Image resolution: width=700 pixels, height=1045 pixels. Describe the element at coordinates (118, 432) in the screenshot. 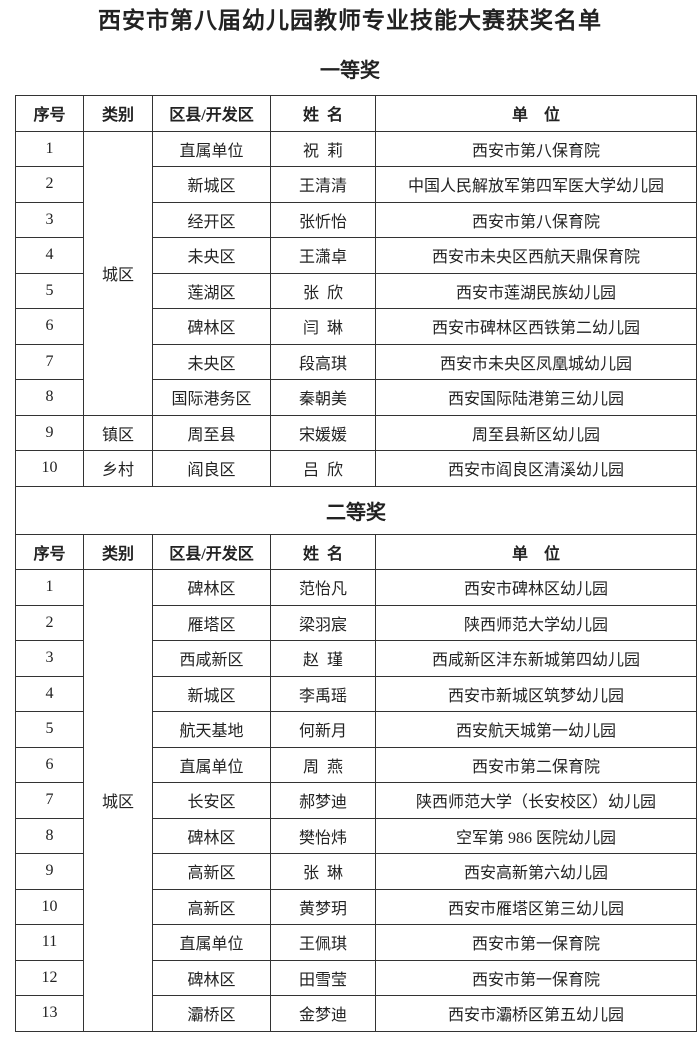

I see `category-cell: 镇区` at that location.